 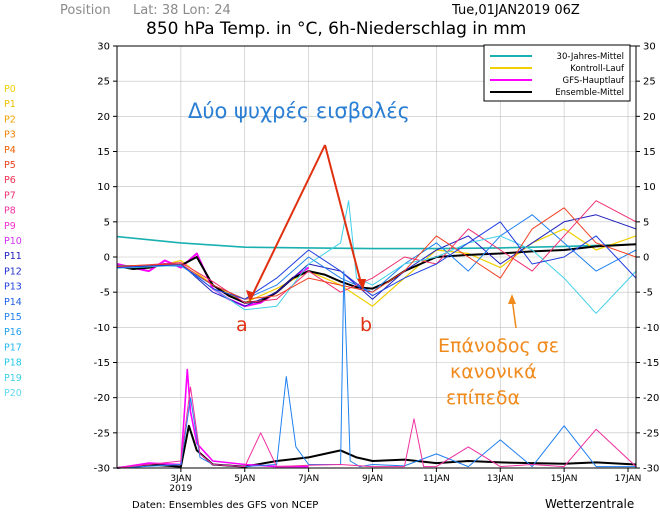 I want to click on x-tick-label: 17JAN, so click(x=628, y=479).